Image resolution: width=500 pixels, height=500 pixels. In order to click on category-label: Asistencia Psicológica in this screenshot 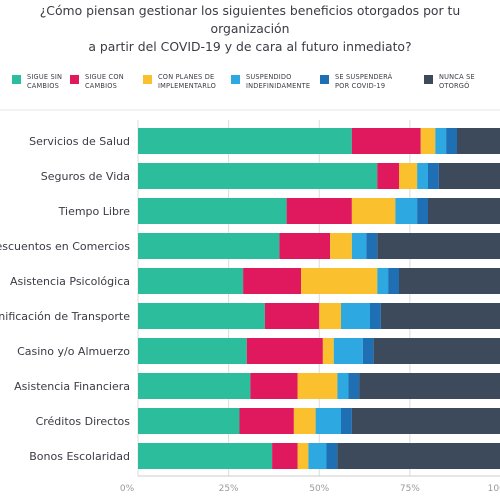, I will do `click(70, 281)`.